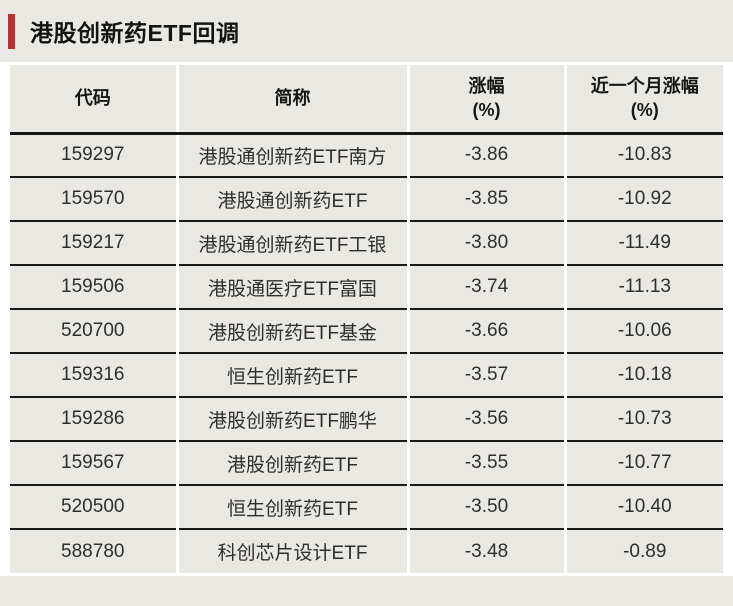 The height and width of the screenshot is (606, 733). I want to click on title-bar: 港股创新药ETF回调, so click(366, 31).